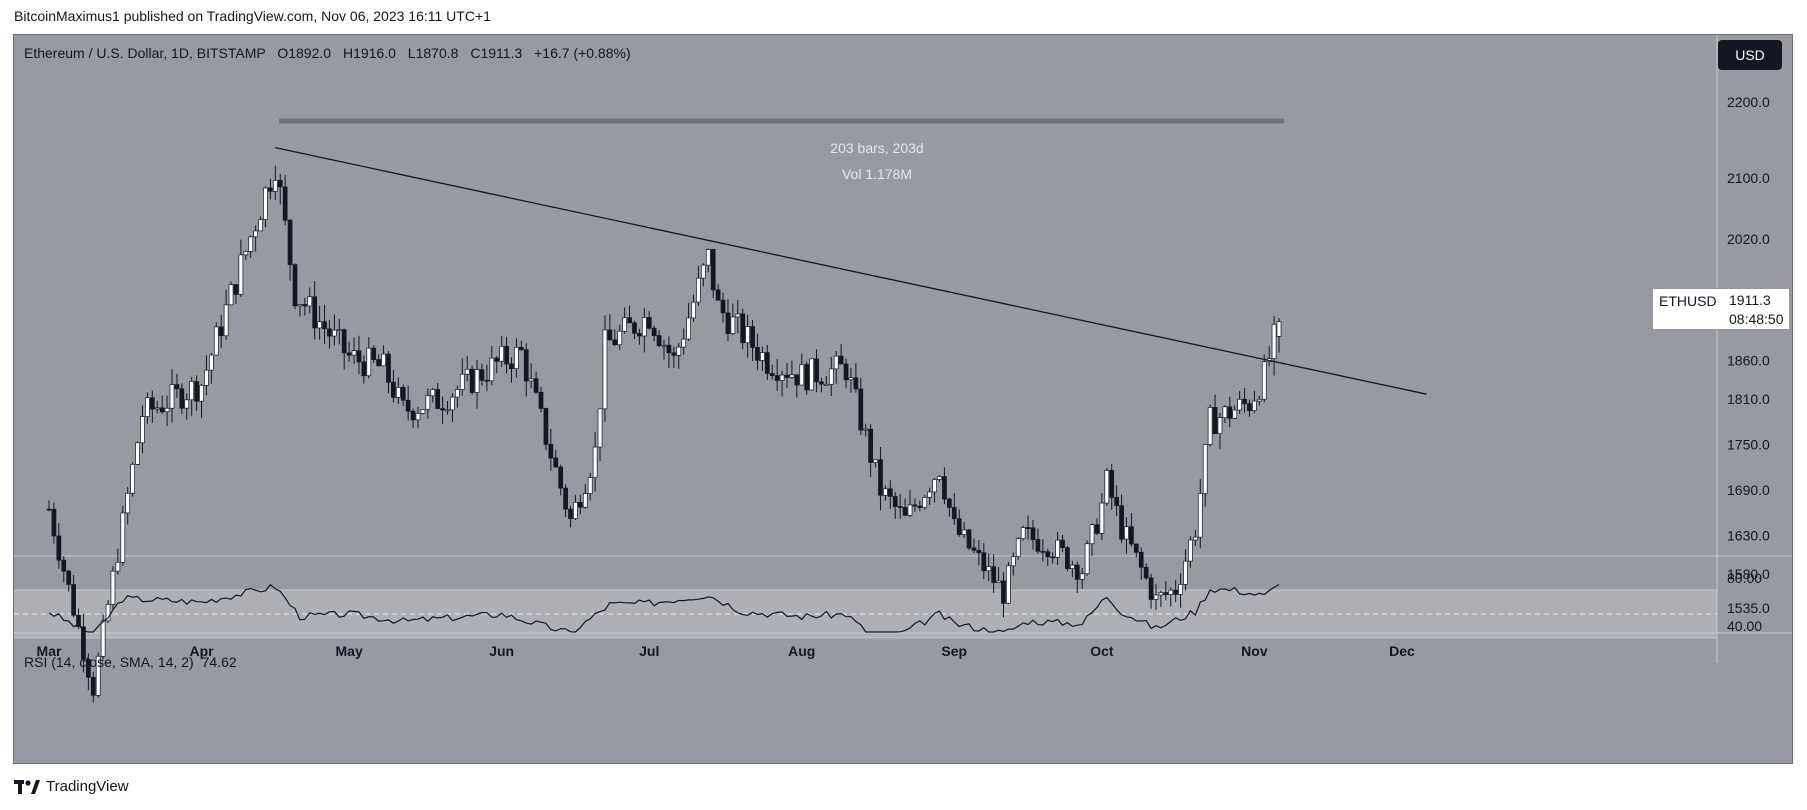 This screenshot has height=810, width=1807. What do you see at coordinates (475, 53) in the screenshot?
I see `close-key: C` at bounding box center [475, 53].